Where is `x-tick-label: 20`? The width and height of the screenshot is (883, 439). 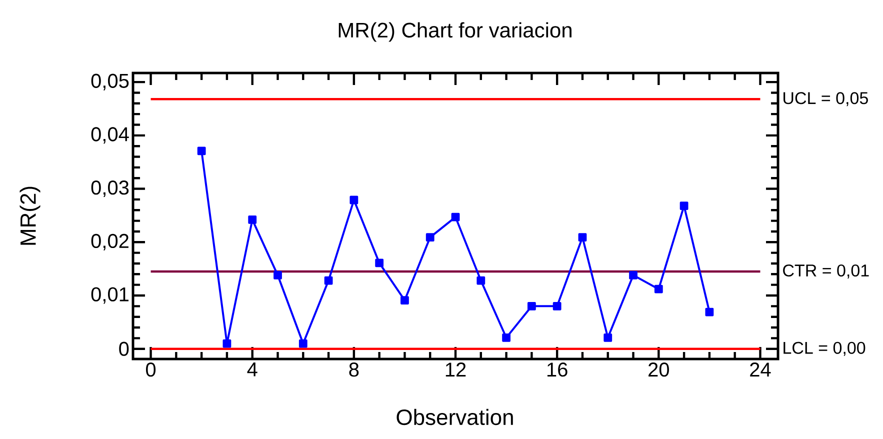
x-tick-label: 20 is located at coordinates (658, 369).